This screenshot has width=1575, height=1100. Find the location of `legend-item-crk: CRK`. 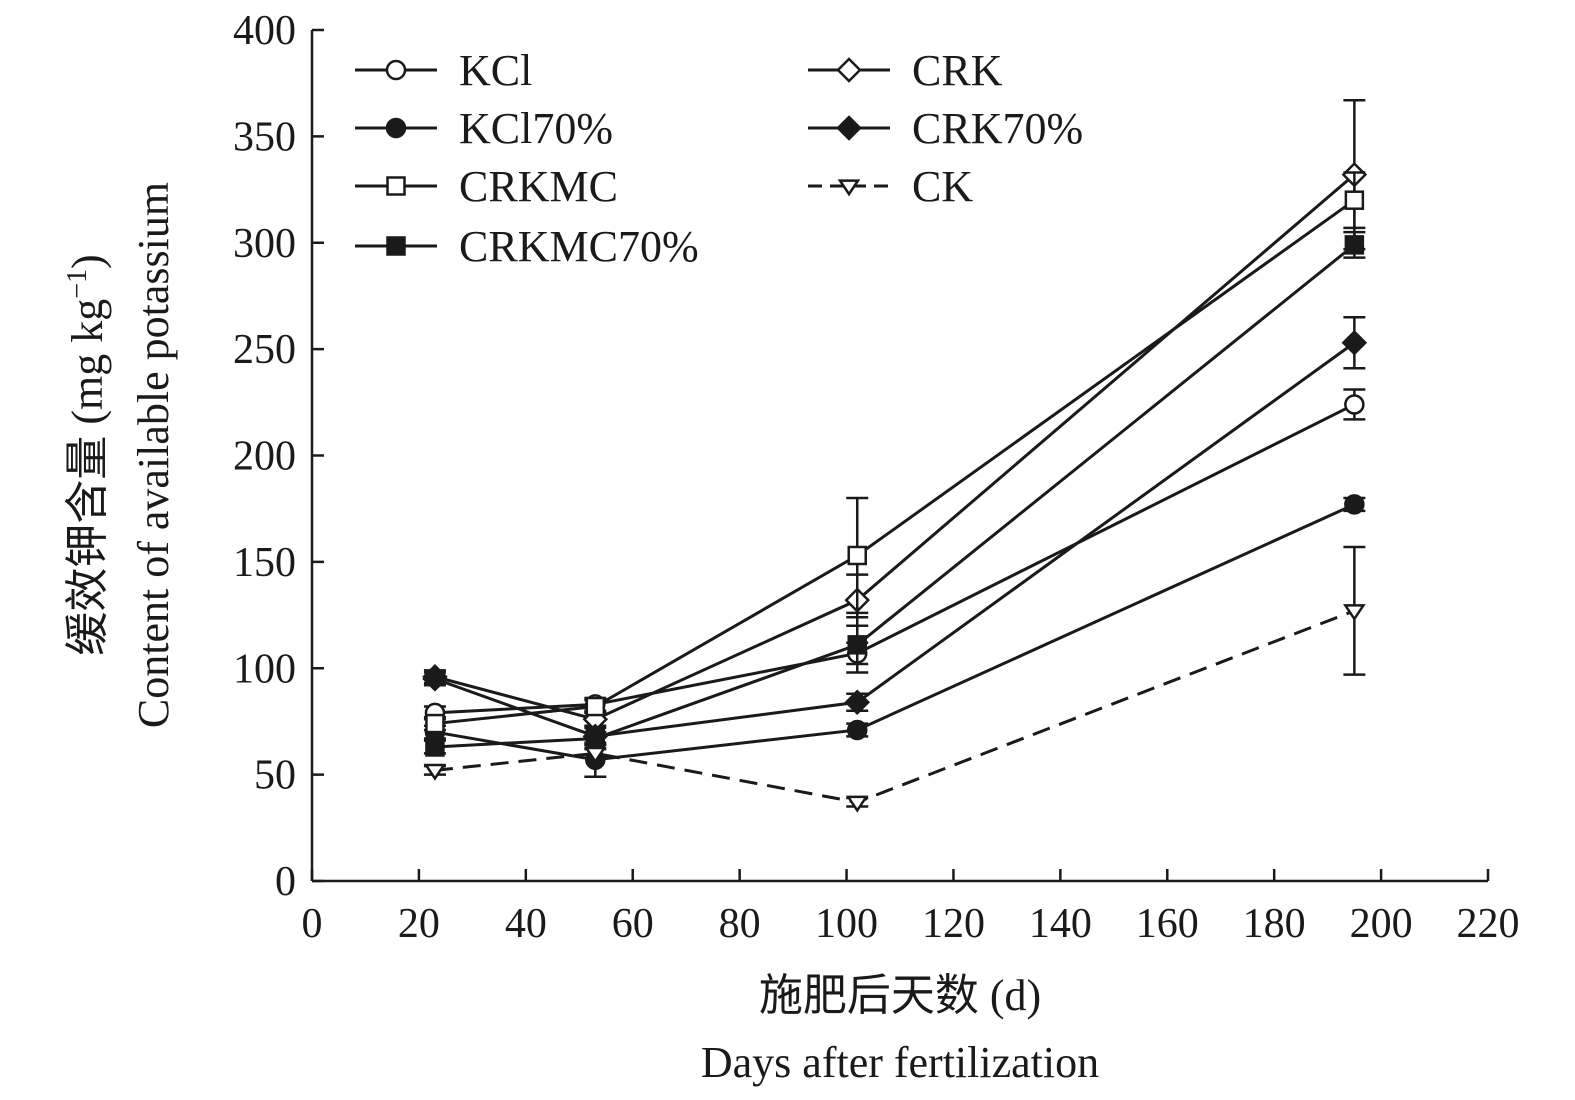

legend-item-crk: CRK is located at coordinates (905, 70).